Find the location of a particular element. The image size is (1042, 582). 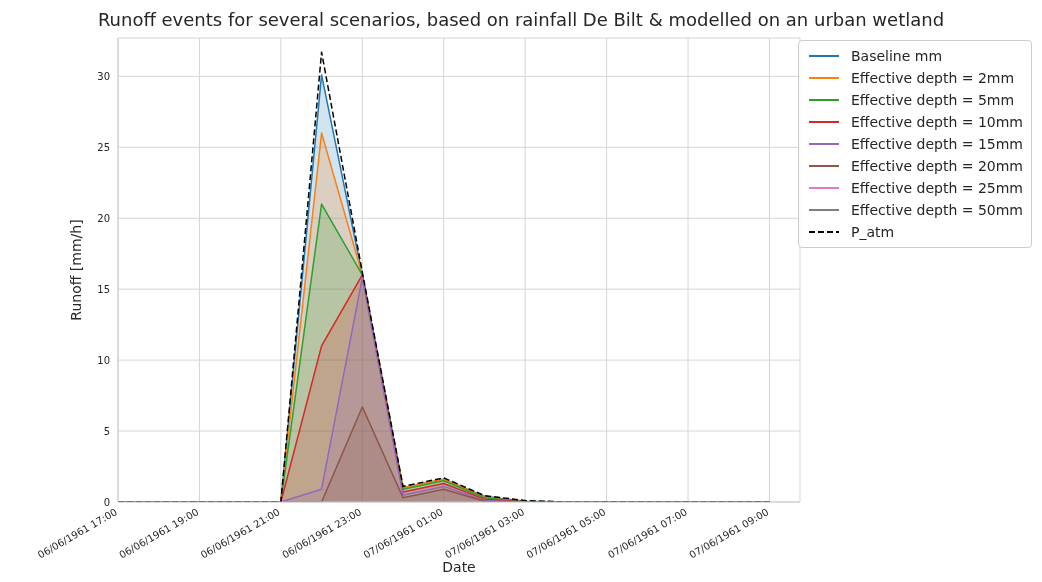

legend-label: Effective depth = 5mm is located at coordinates (933, 100).